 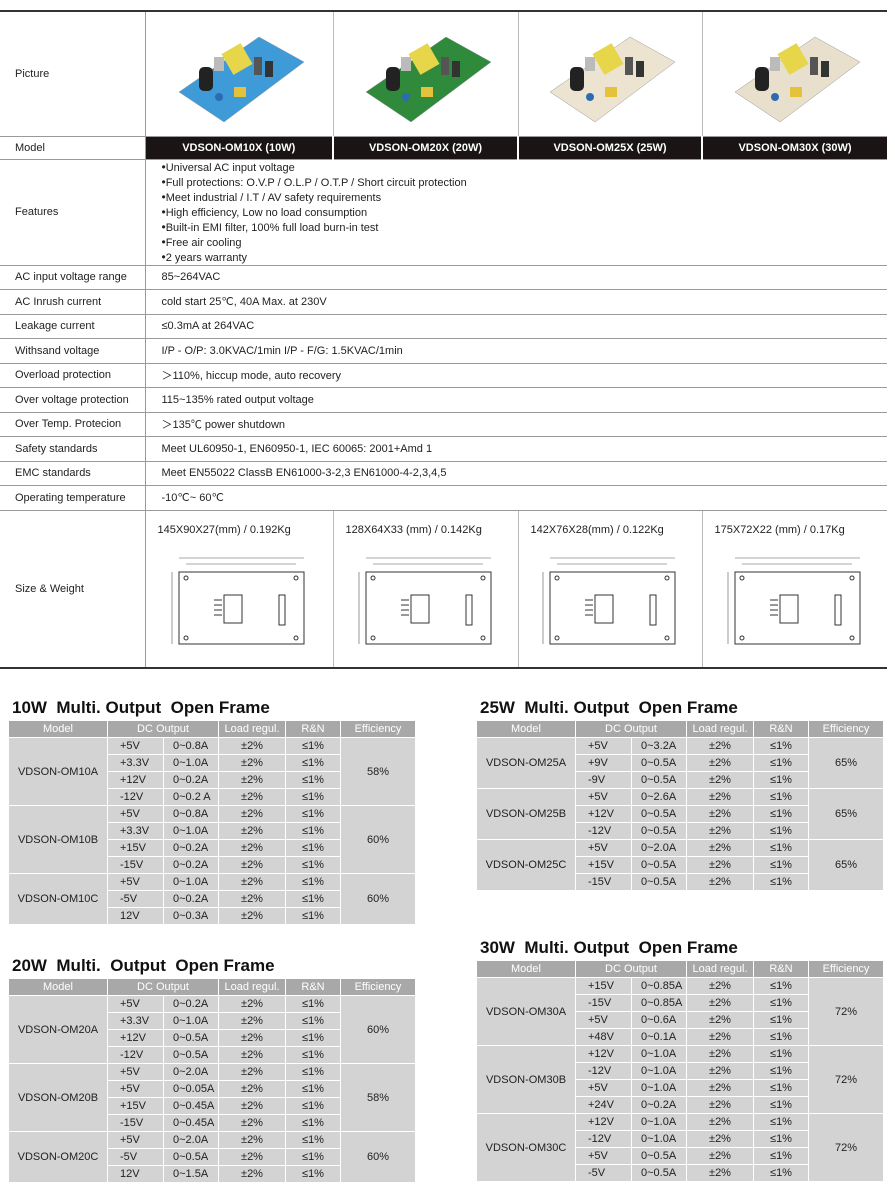 I want to click on row-value: ＞135℃ power shutdown, so click(x=516, y=424).